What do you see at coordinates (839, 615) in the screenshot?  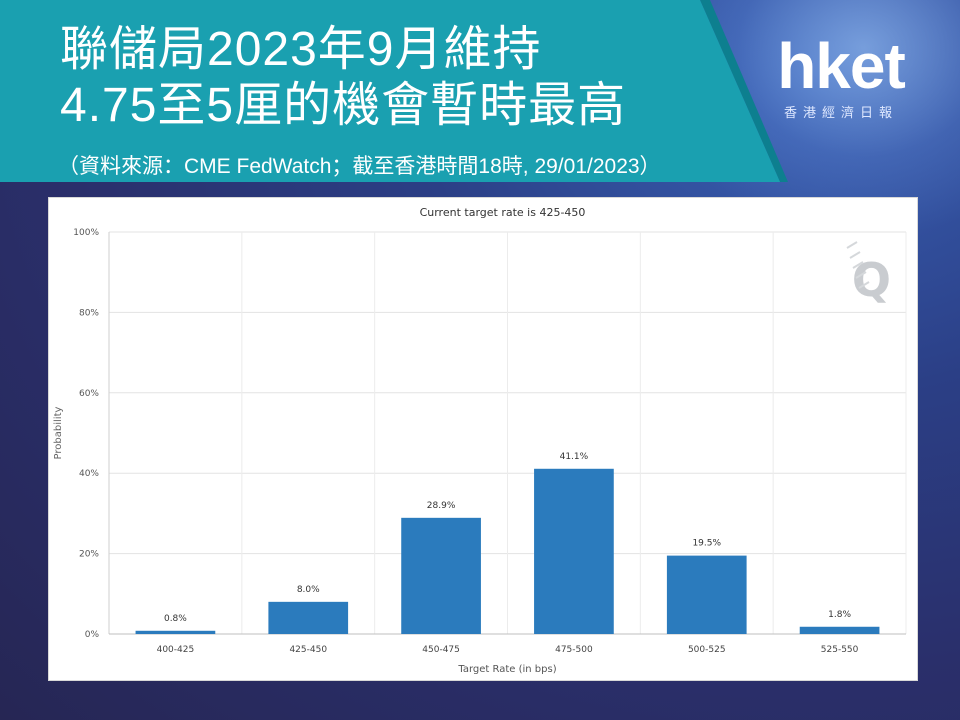 I see `bar-data-label: 1.8%` at bounding box center [839, 615].